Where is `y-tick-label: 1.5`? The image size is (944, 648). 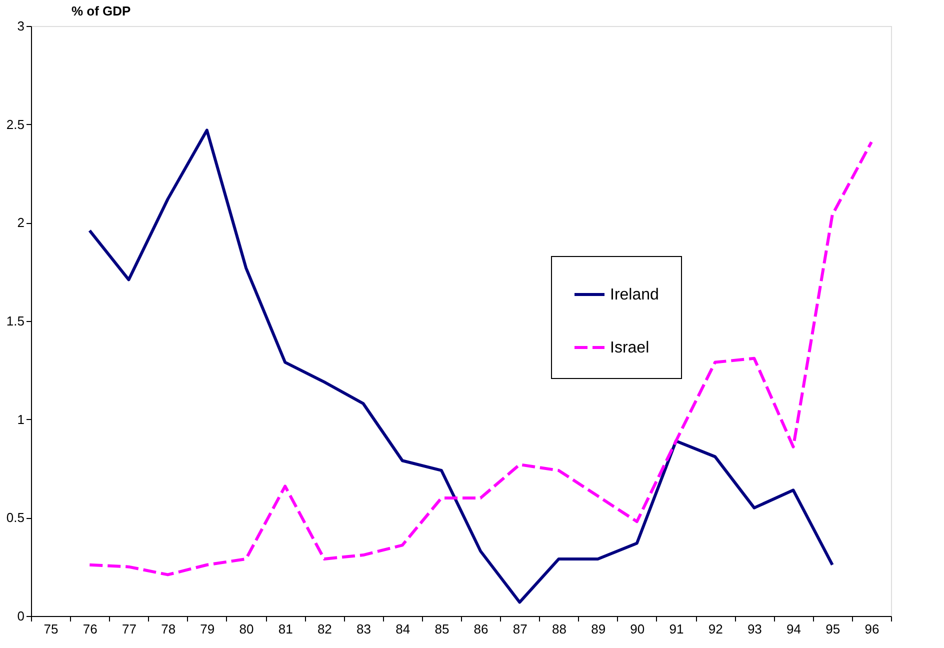
y-tick-label: 1.5 is located at coordinates (15, 321).